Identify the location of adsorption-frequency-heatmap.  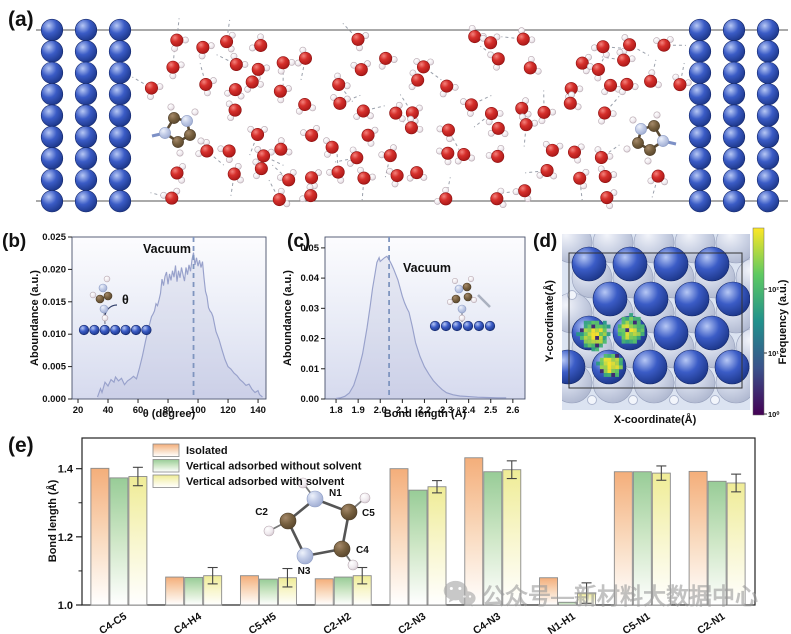
(610, 345).